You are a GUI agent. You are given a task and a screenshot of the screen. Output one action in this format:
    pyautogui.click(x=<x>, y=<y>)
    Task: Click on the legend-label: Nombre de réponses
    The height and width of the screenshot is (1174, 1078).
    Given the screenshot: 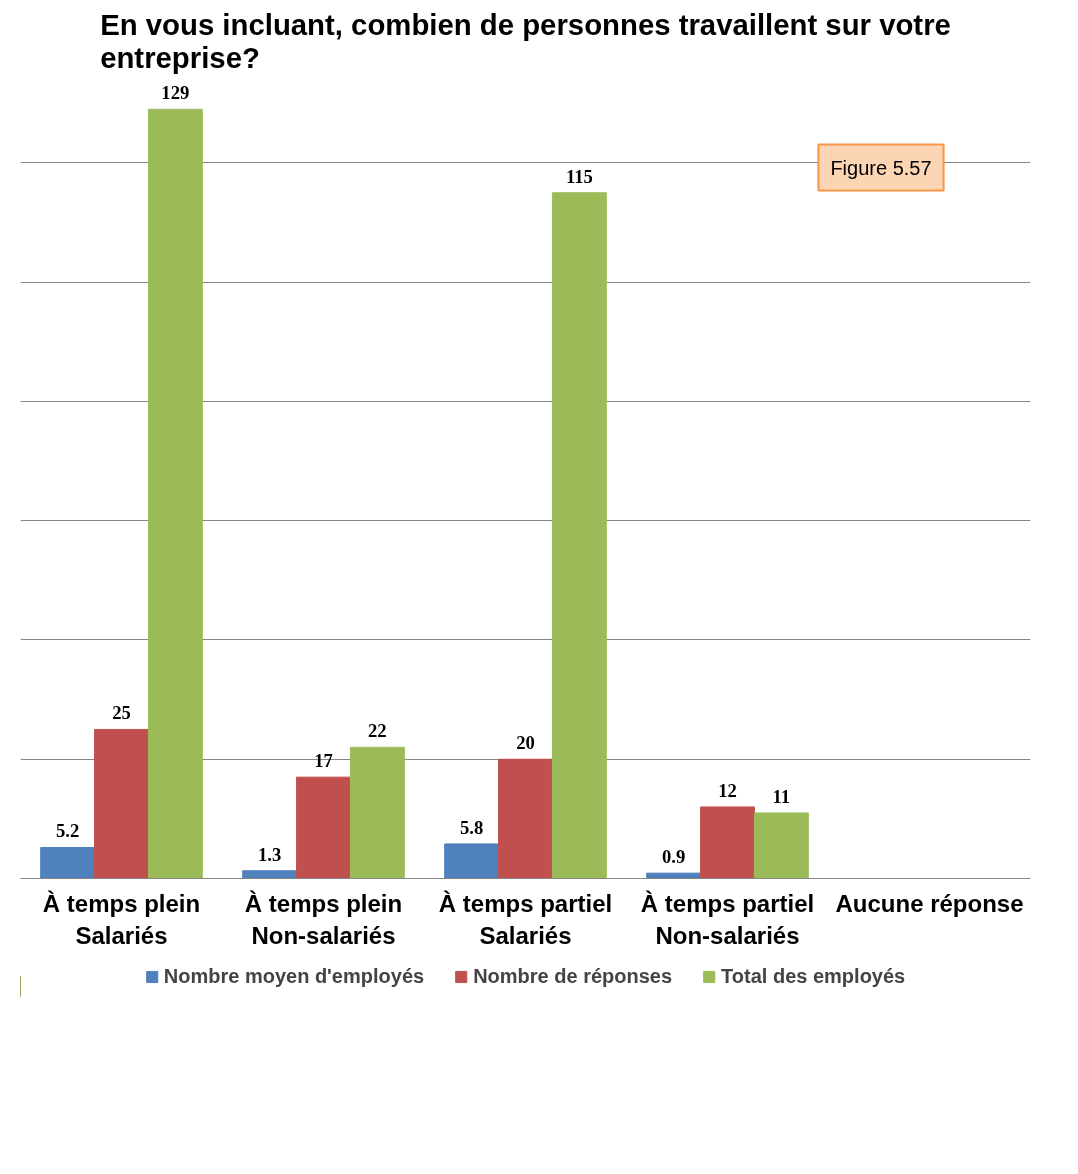 What is the action you would take?
    pyautogui.click(x=573, y=976)
    